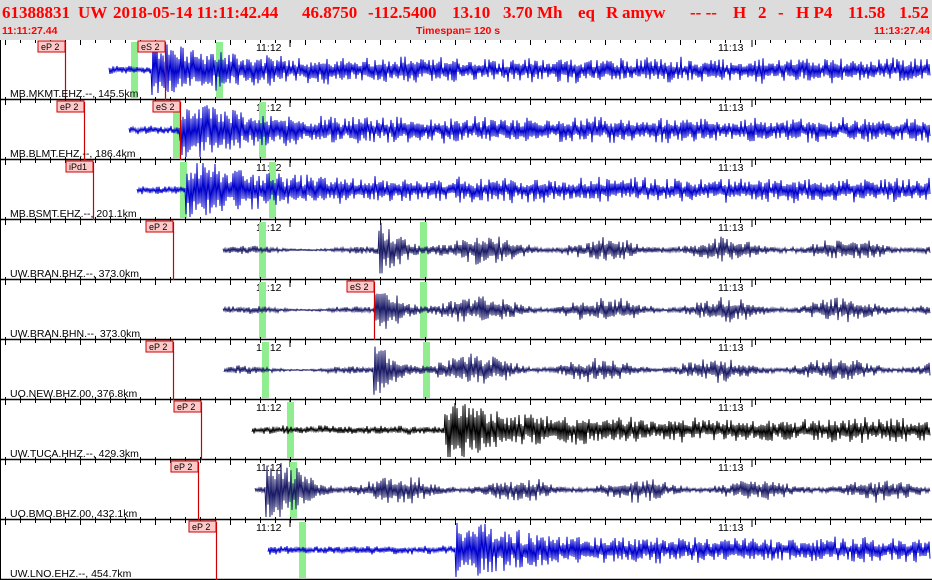 The height and width of the screenshot is (580, 932). I want to click on window-start-time: 11:11:27.44, so click(30, 31).